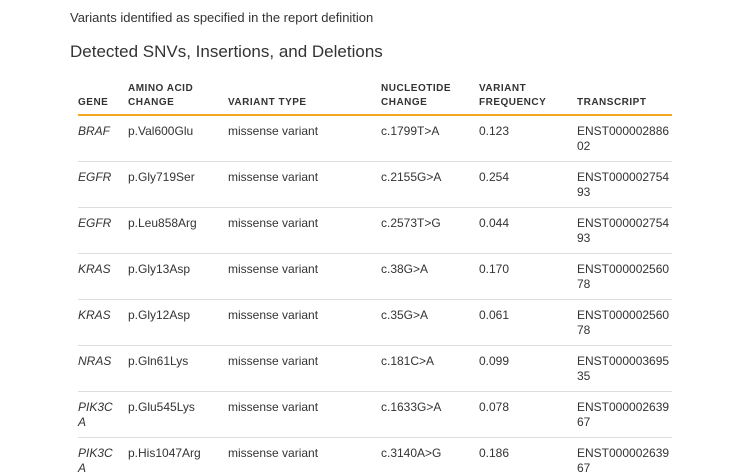  I want to click on variant-frequency-cell: 0.170, so click(528, 276).